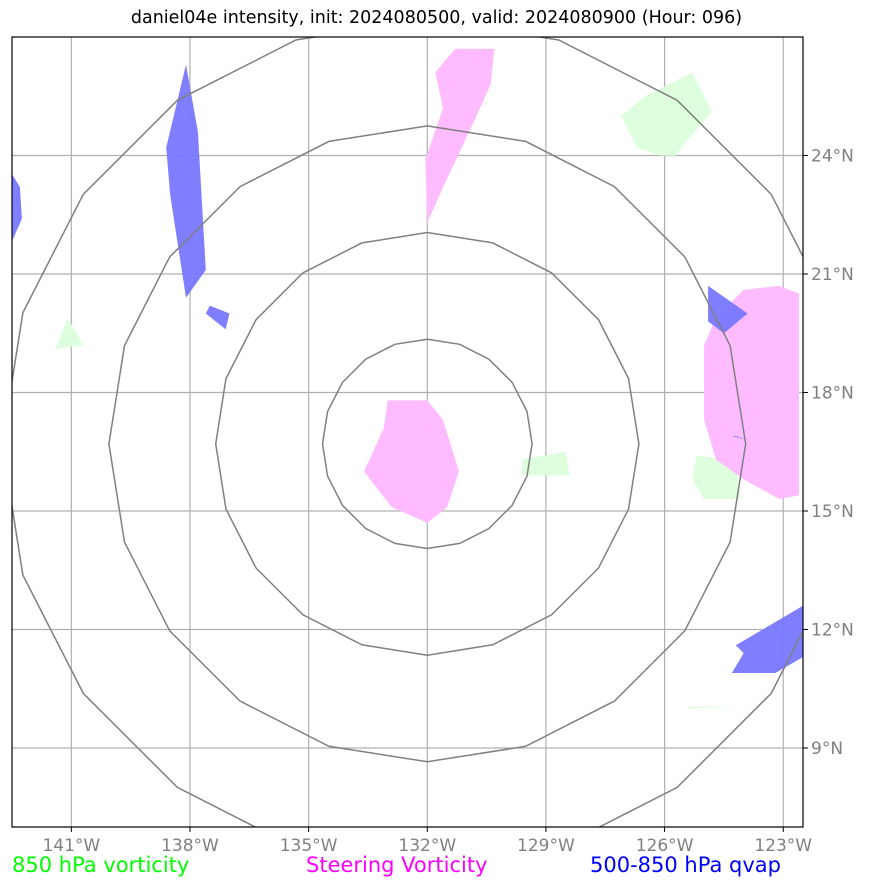 The width and height of the screenshot is (873, 891). Describe the element at coordinates (546, 846) in the screenshot. I see `lon-tick-label: 129°W` at that location.